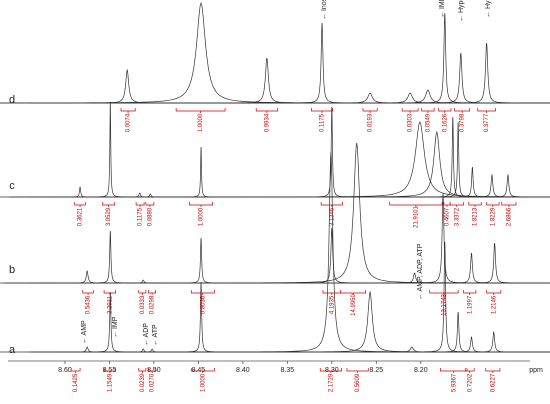  Describe the element at coordinates (494, 304) in the screenshot. I see `integral-label: 1.2146` at that location.